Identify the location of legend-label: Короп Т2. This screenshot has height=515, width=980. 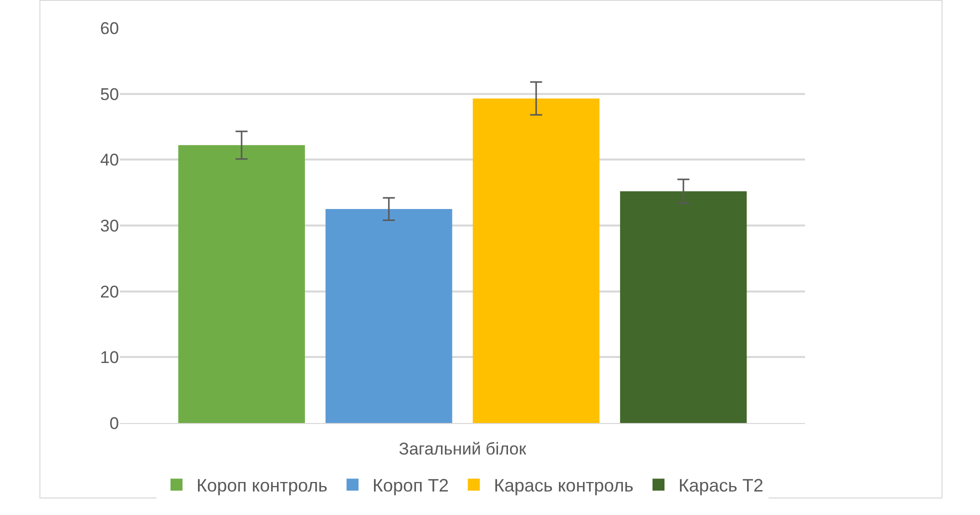
(410, 486).